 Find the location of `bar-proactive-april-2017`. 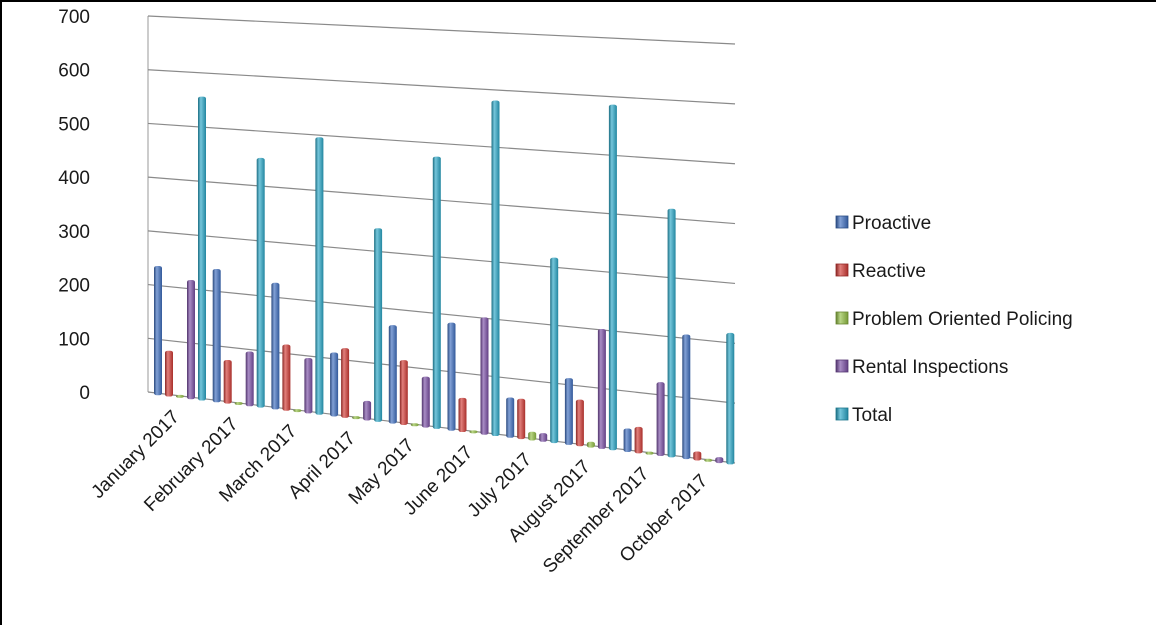

bar-proactive-april-2017 is located at coordinates (334, 384).